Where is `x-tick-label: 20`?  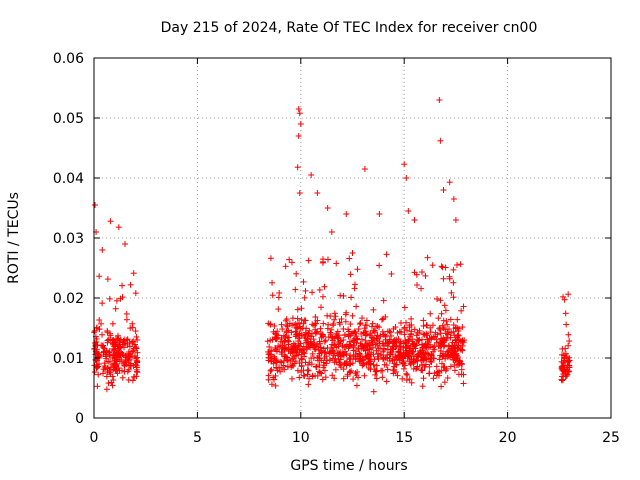
x-tick-label: 20 is located at coordinates (508, 438).